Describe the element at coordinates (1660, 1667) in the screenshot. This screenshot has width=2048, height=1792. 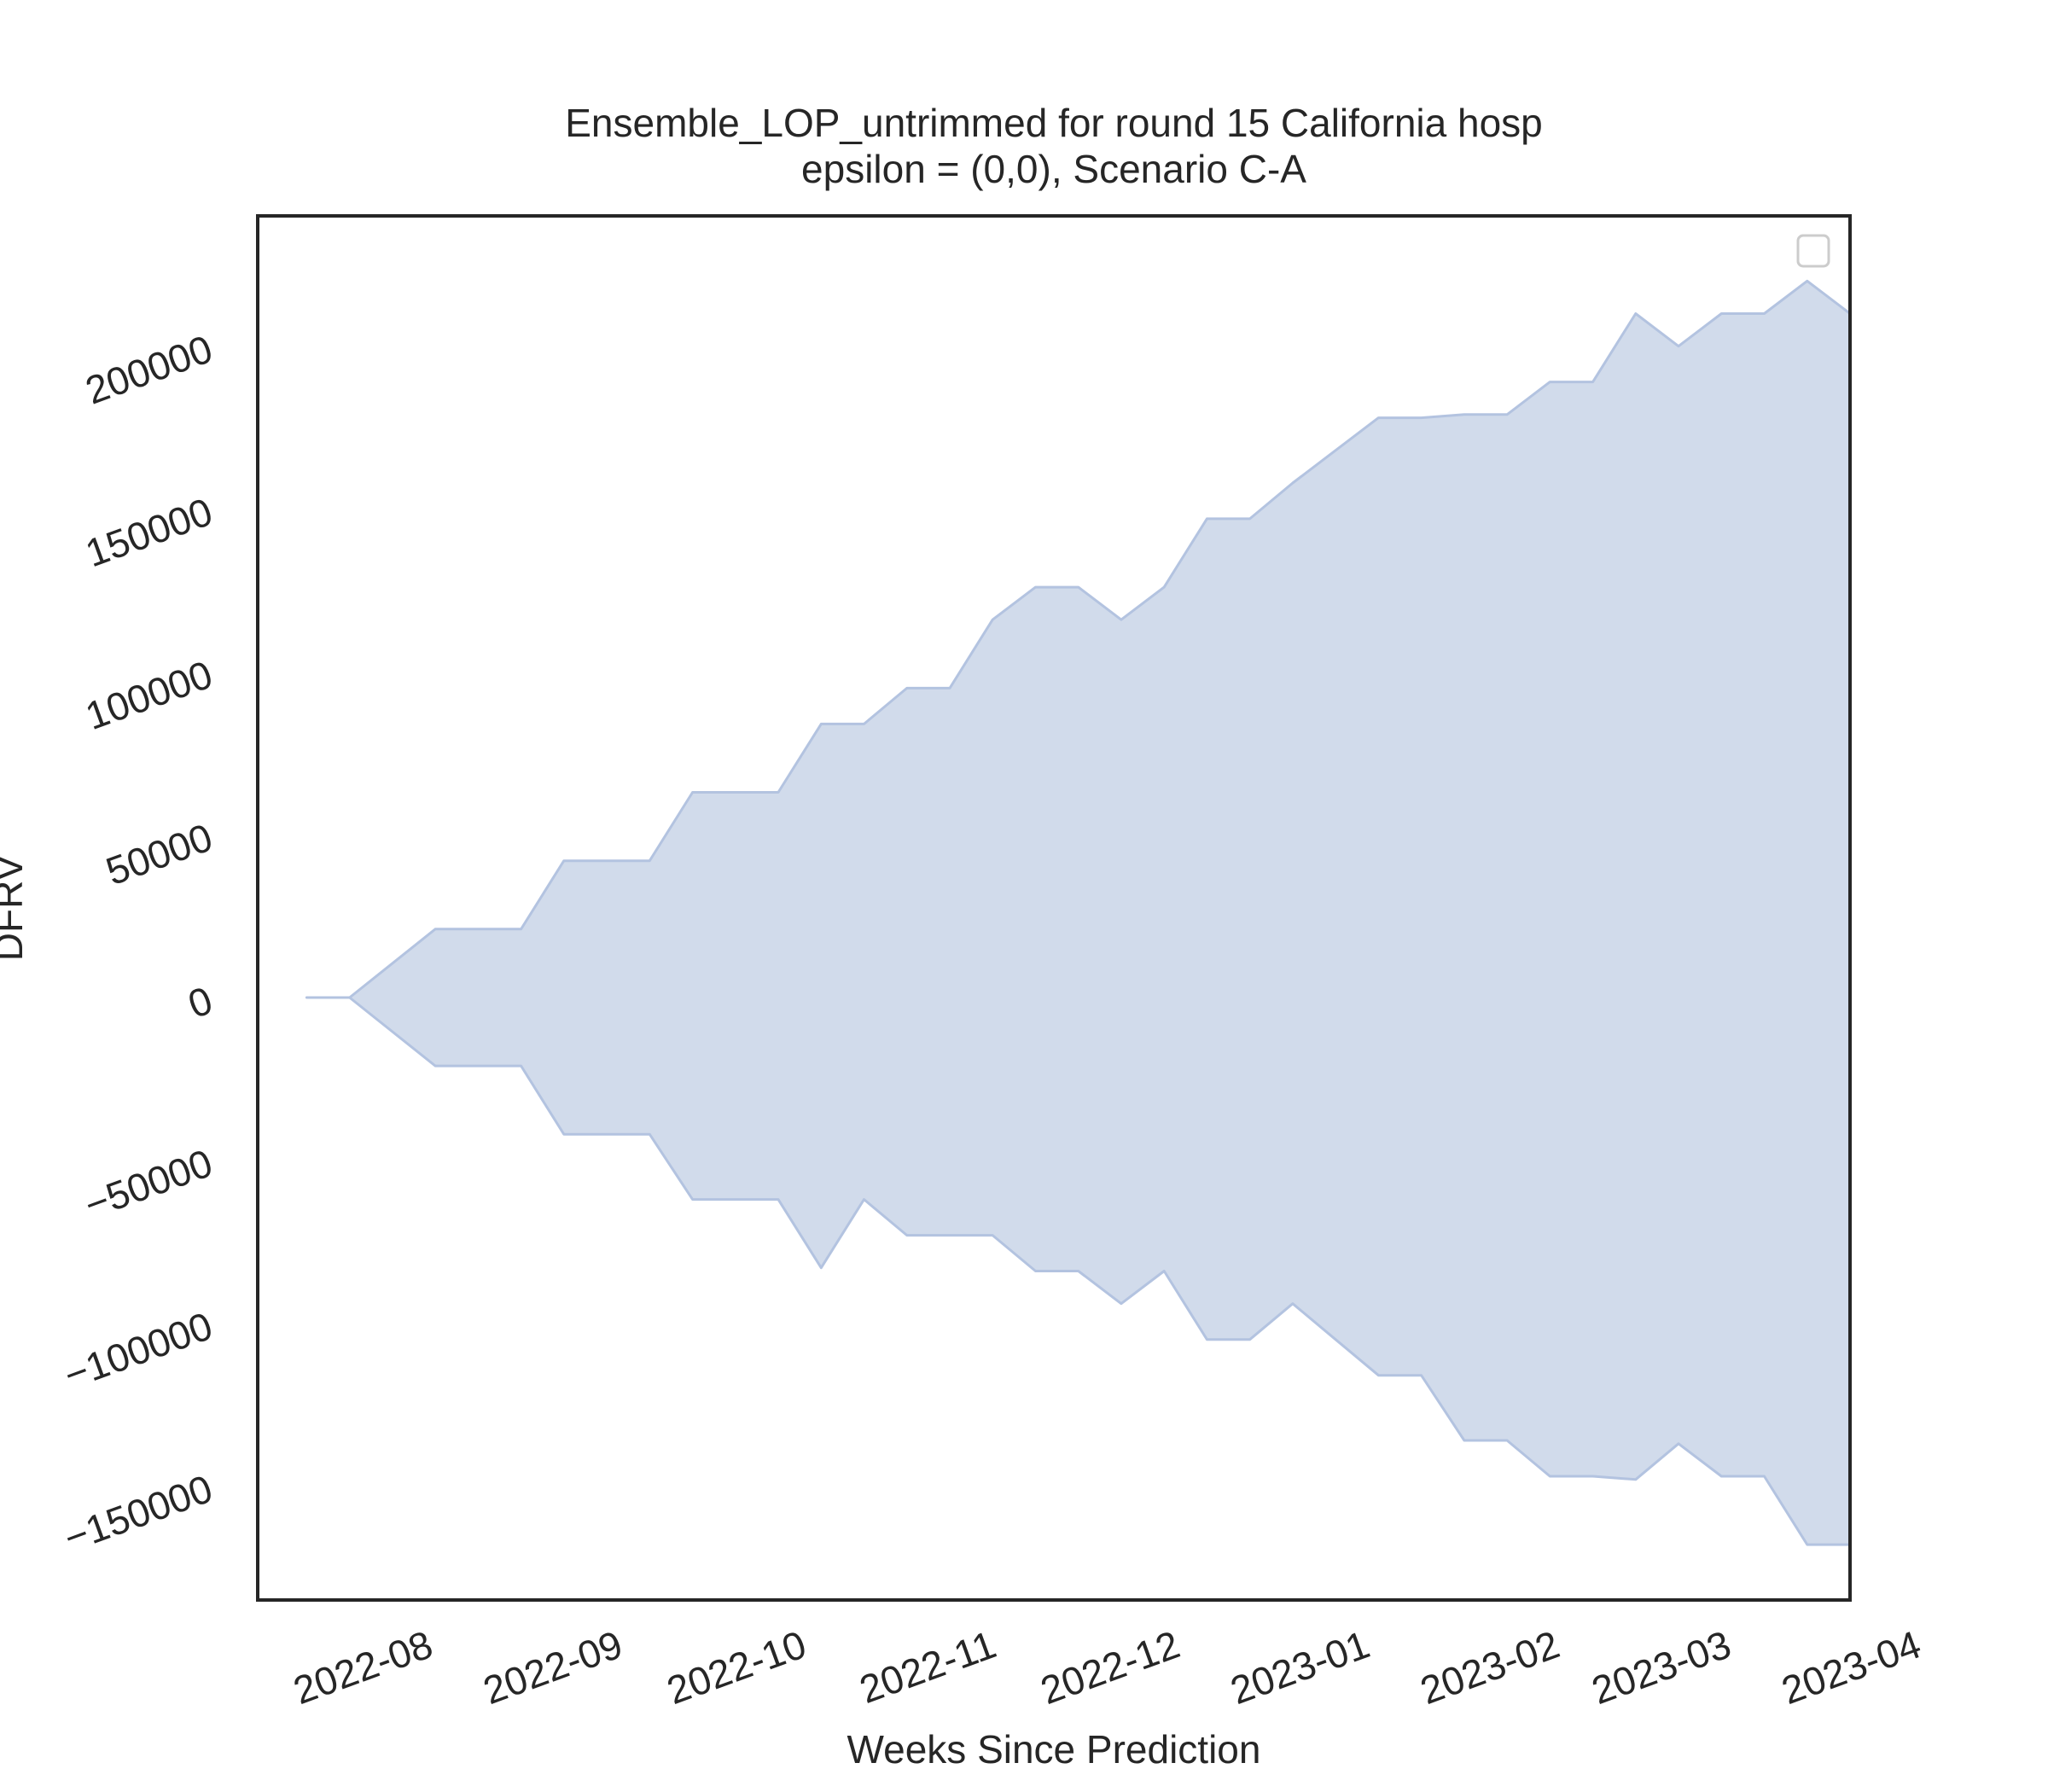
I see `x-tick-label: 2023-03` at that location.